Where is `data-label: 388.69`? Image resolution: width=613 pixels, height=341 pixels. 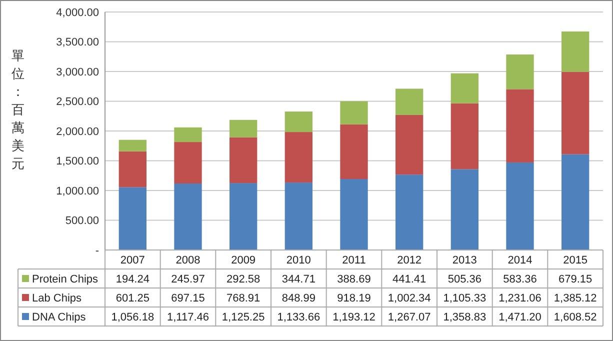 data-label: 388.69 is located at coordinates (354, 279).